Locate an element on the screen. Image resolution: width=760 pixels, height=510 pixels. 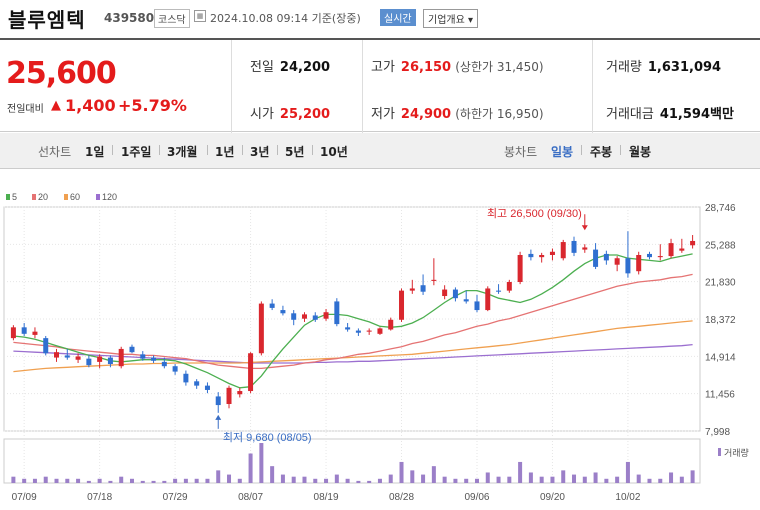
ma60-line is located at coordinates (353, 346).